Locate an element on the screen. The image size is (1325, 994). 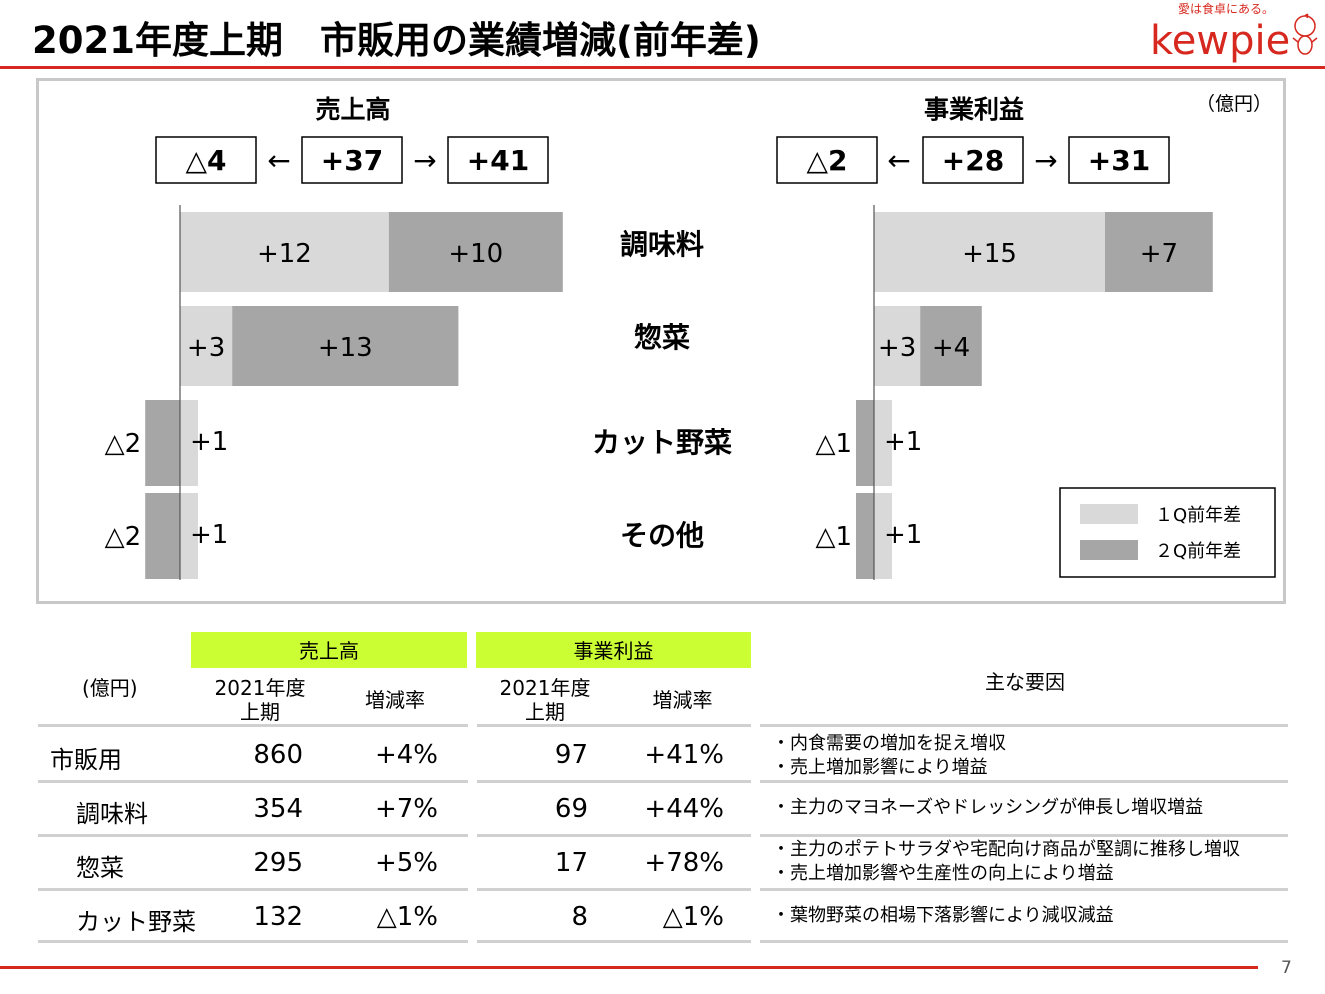
table-header-sales: 売上高 is located at coordinates (329, 650).